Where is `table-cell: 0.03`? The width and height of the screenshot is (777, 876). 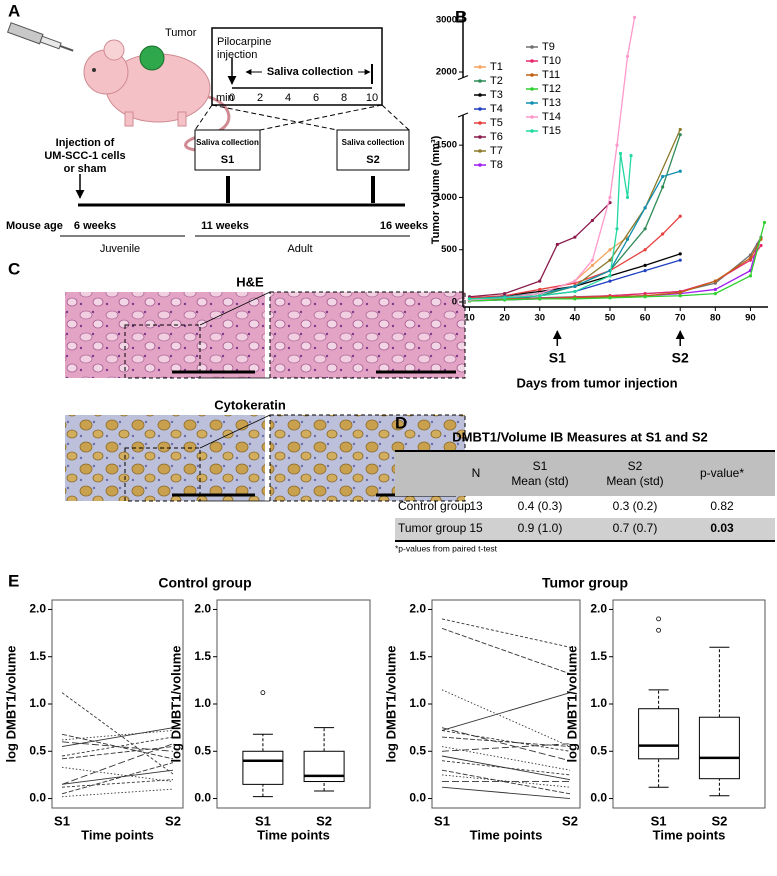
table-cell: 0.03 is located at coordinates (722, 528).